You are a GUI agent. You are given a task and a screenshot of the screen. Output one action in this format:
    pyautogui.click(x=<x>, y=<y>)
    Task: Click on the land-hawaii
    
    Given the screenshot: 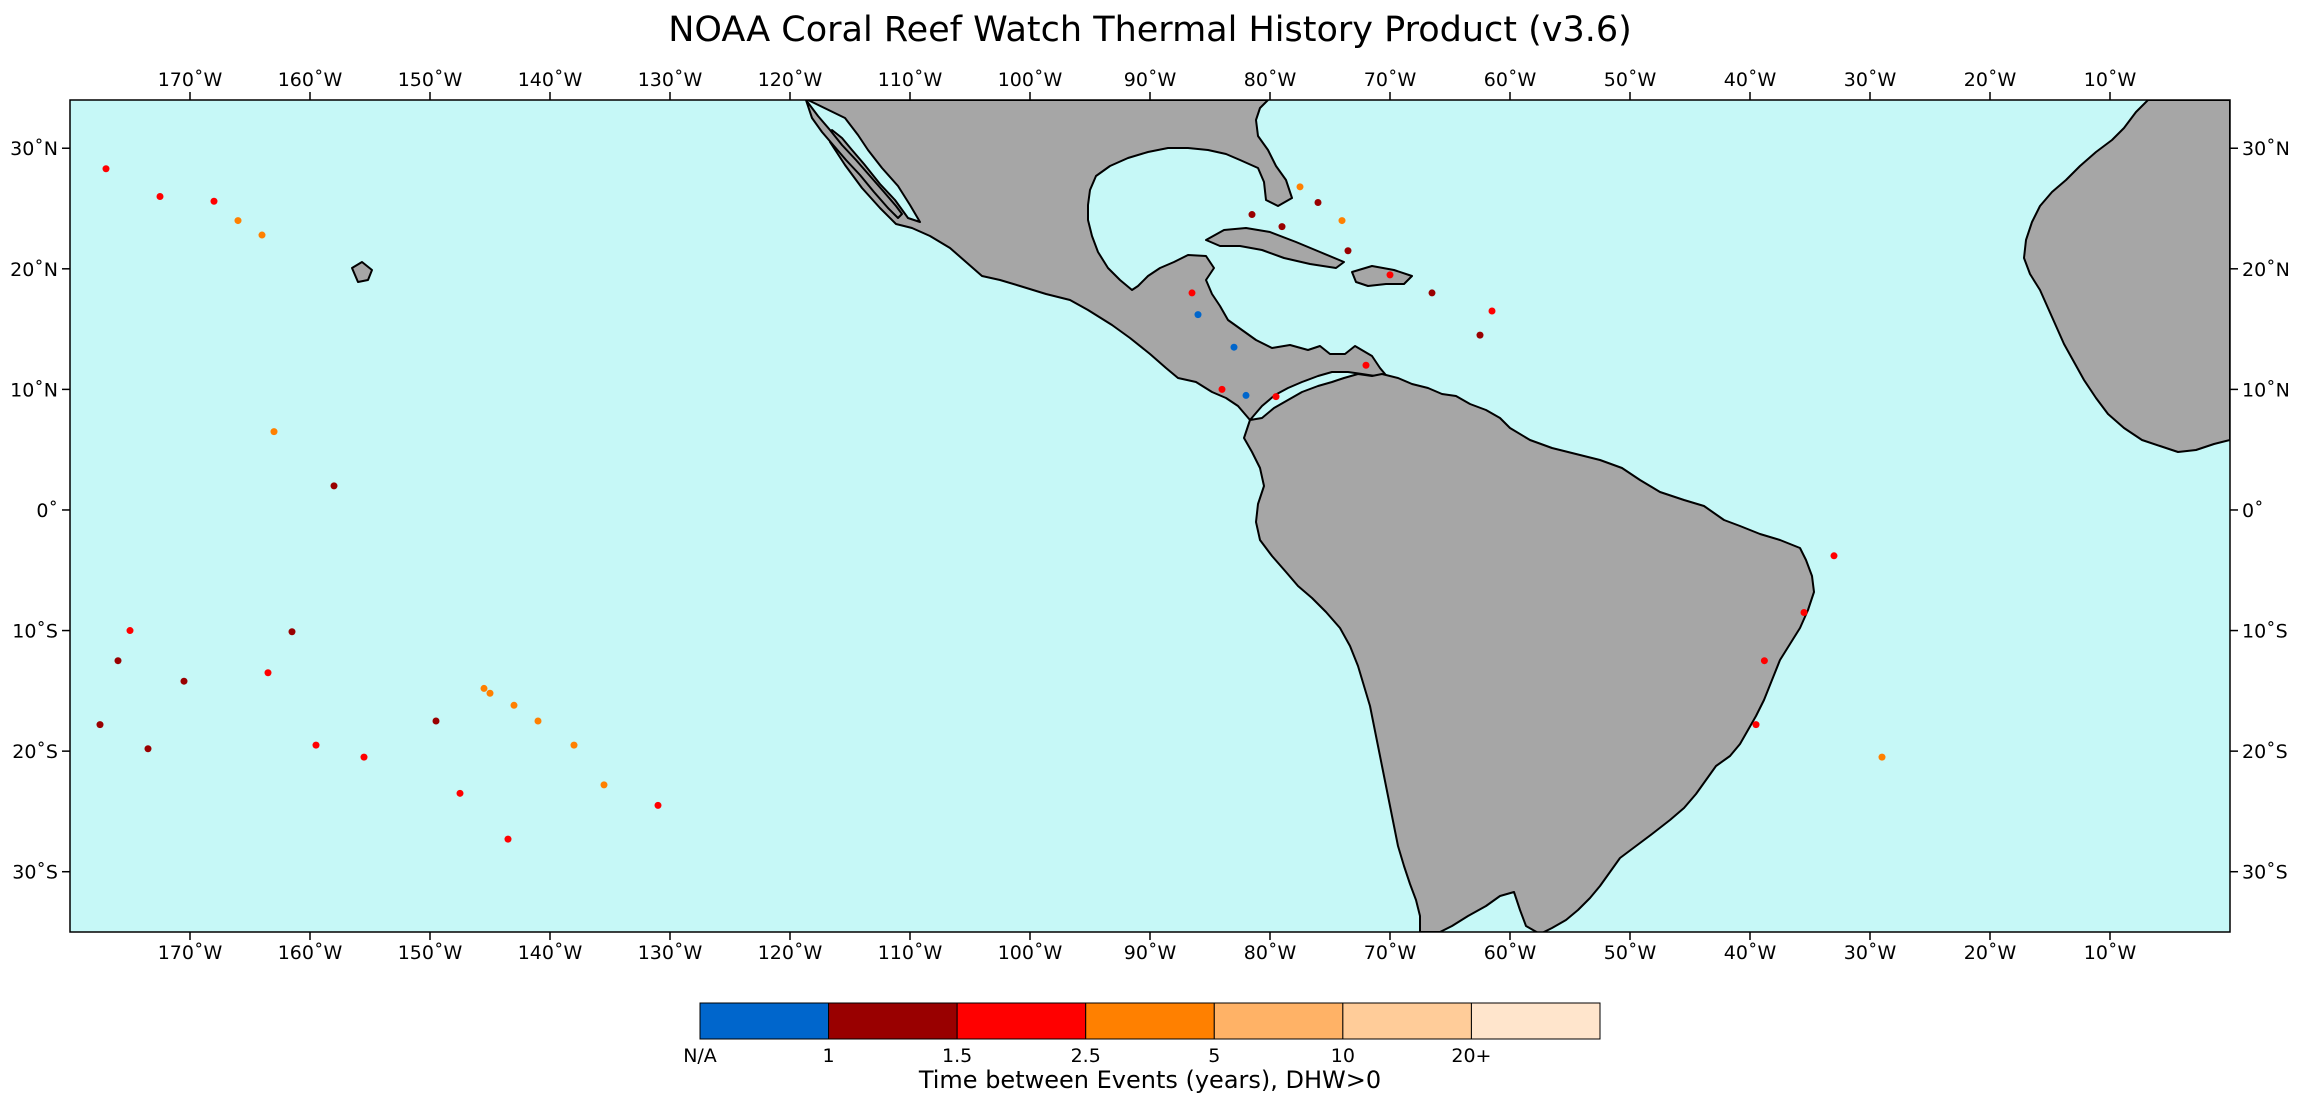 What is the action you would take?
    pyautogui.click(x=362, y=272)
    